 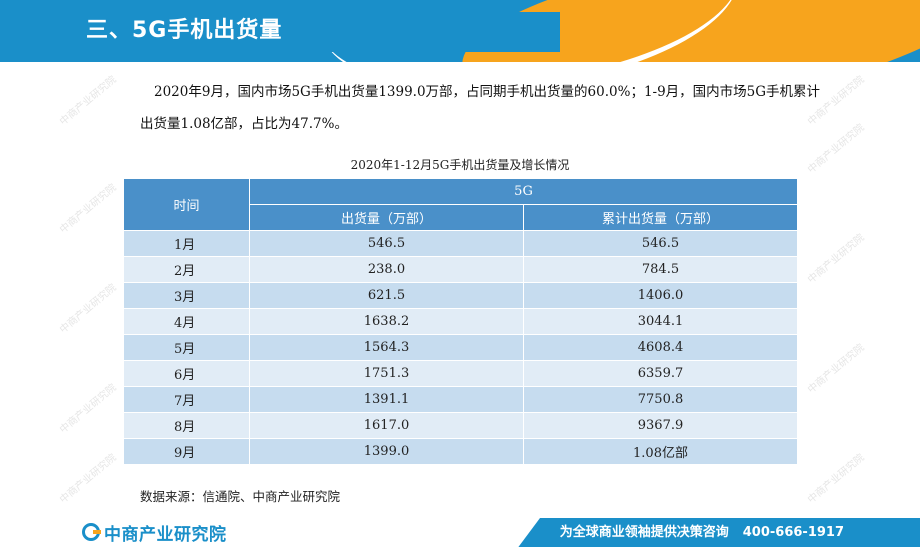 What do you see at coordinates (386, 321) in the screenshot?
I see `cell-shipment: 1638.2` at bounding box center [386, 321].